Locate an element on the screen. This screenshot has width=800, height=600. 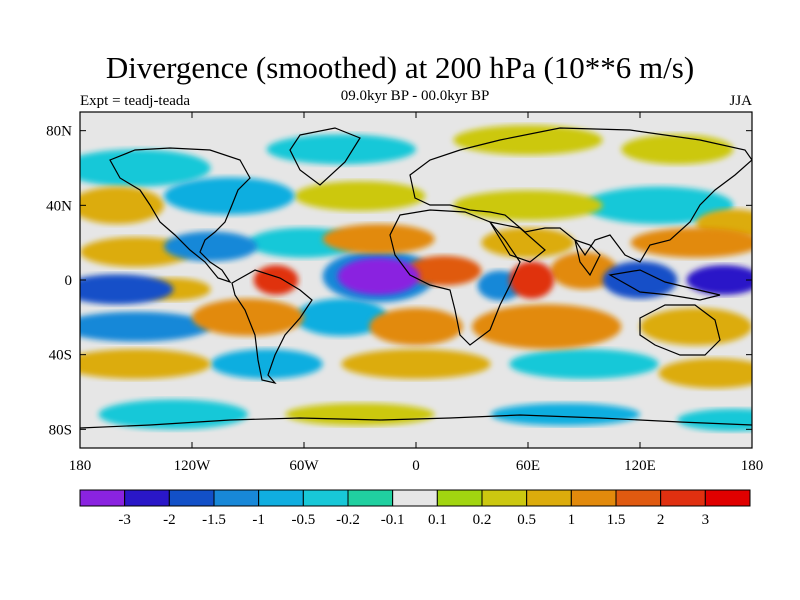
coast-australia is located at coordinates (680, 330).